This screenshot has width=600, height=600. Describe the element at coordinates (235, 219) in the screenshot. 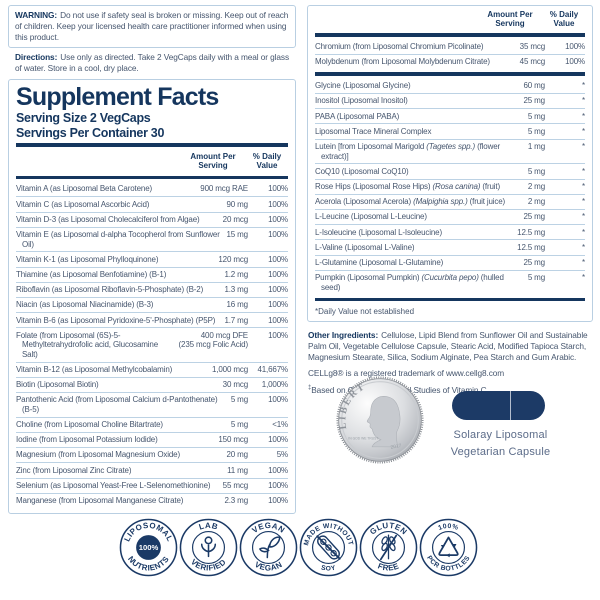

I see `amount-value: 20 mcg` at that location.